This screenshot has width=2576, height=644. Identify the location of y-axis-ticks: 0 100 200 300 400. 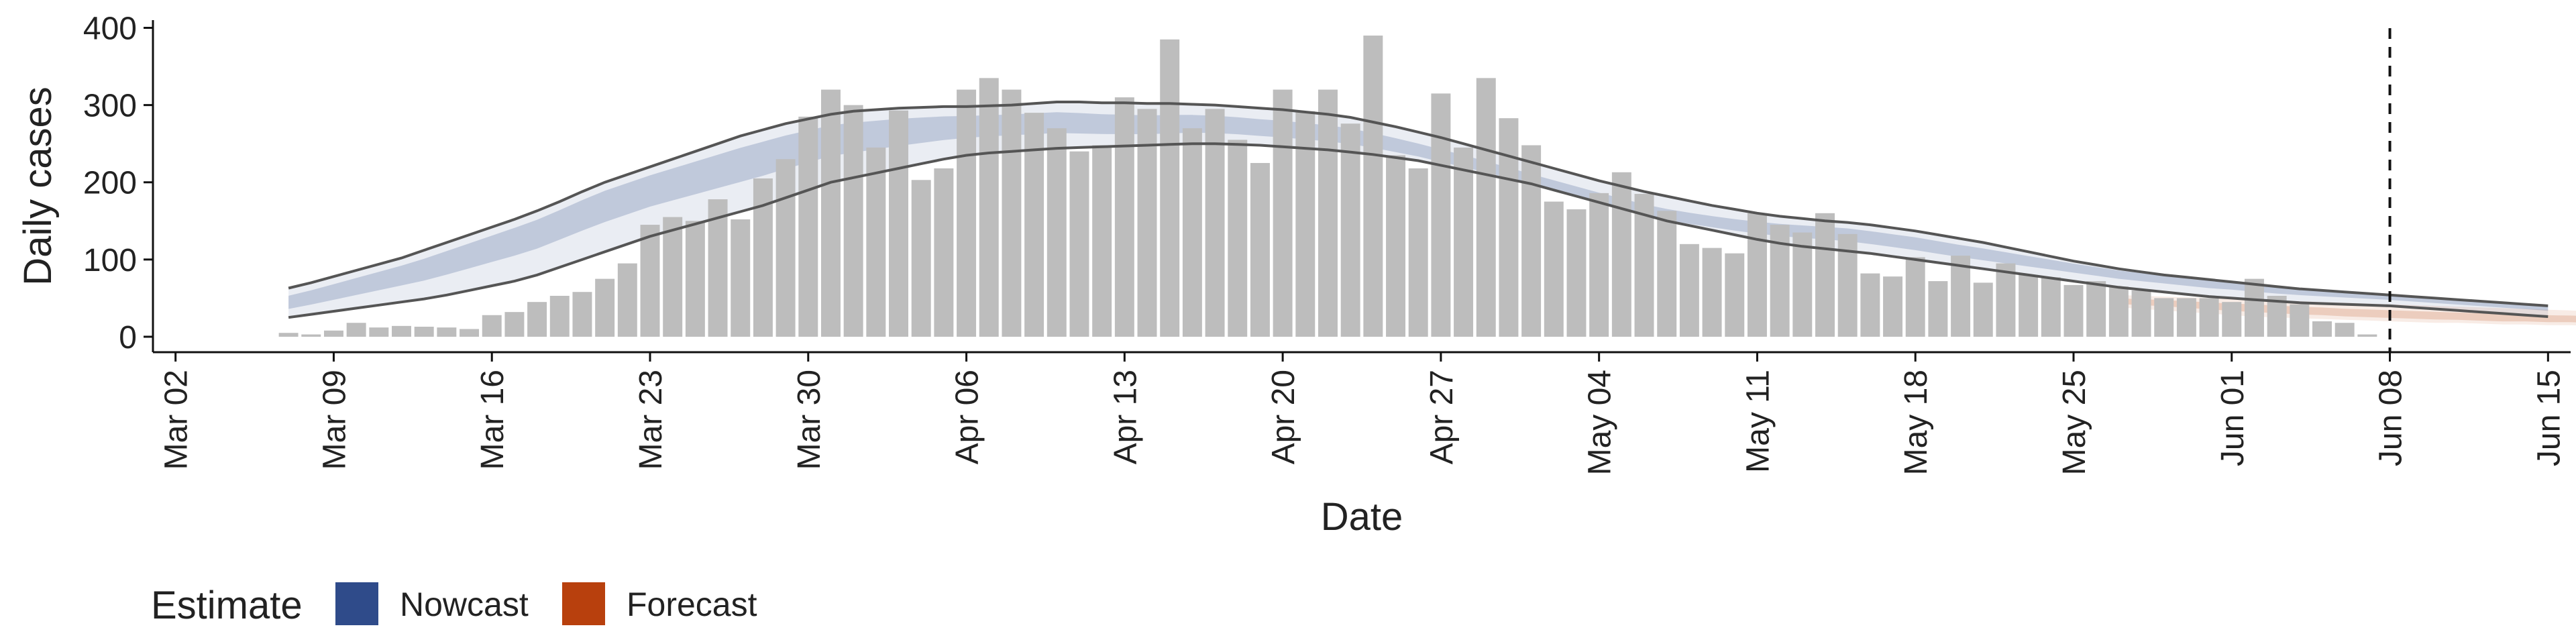
(118, 183).